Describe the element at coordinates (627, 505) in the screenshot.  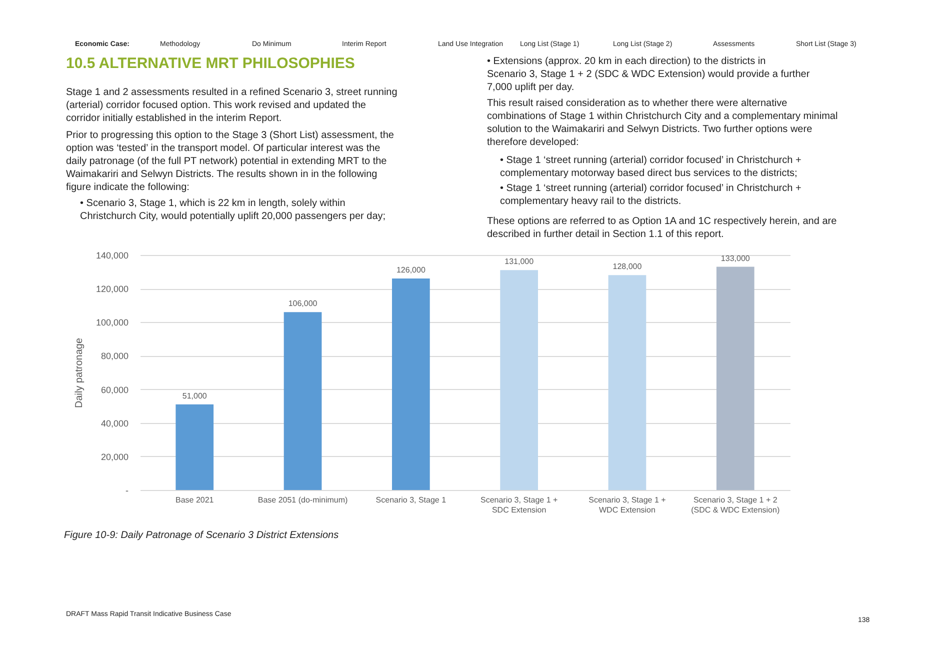
I see `x-tick-label: Scenario 3, Stage 1 + WDC Extension` at that location.